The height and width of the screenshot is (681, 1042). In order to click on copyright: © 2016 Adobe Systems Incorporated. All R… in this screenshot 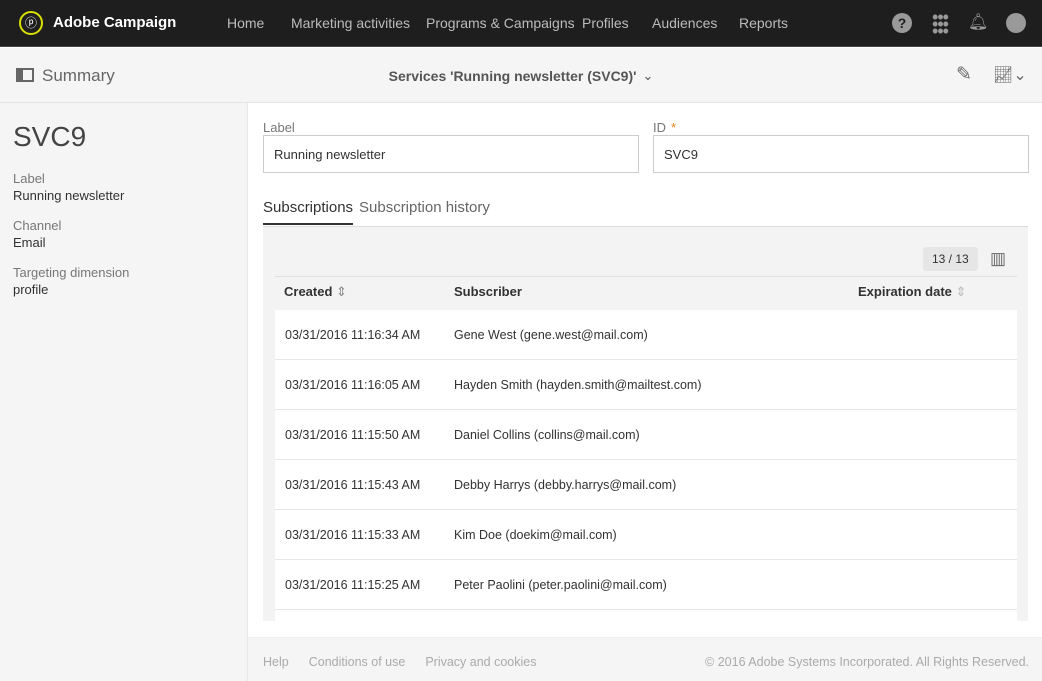, I will do `click(867, 662)`.